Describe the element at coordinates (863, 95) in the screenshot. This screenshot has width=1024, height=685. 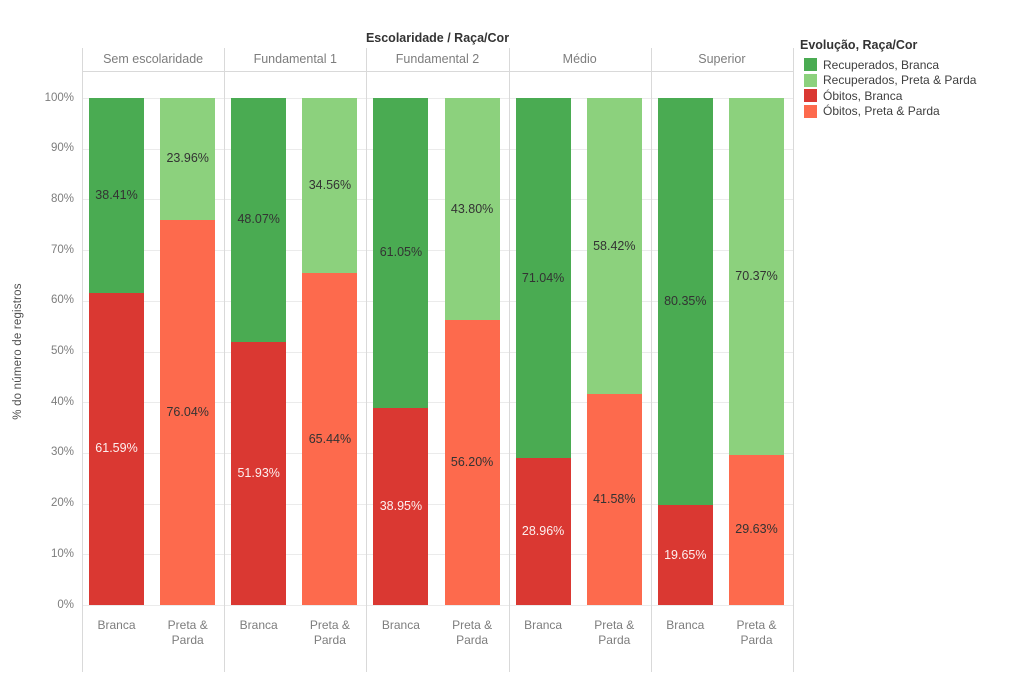
I see `legend-item-label: Óbitos, Branca` at that location.